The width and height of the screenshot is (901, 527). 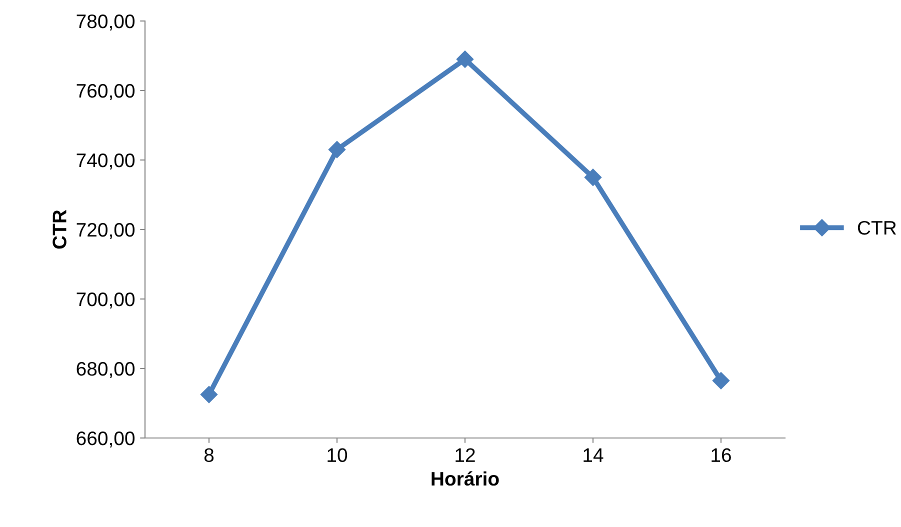 What do you see at coordinates (877, 227) in the screenshot?
I see `legend-label: CTR` at bounding box center [877, 227].